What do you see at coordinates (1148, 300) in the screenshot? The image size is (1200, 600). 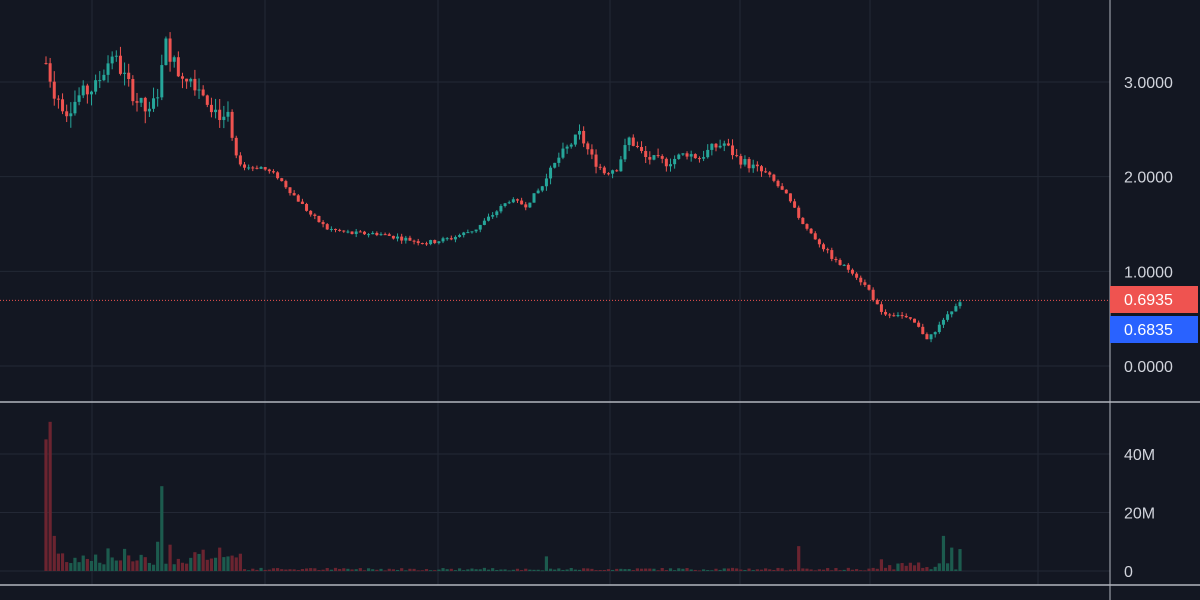 I see `price-tag-label: 0.6935` at bounding box center [1148, 300].